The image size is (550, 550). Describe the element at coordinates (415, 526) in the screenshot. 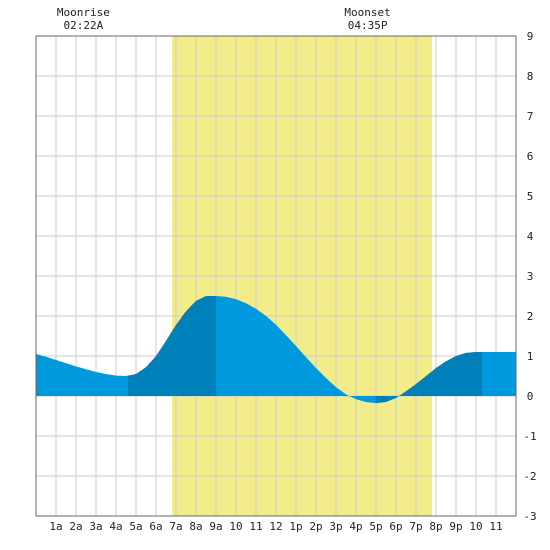

I see `x-tick-label: 7p` at that location.